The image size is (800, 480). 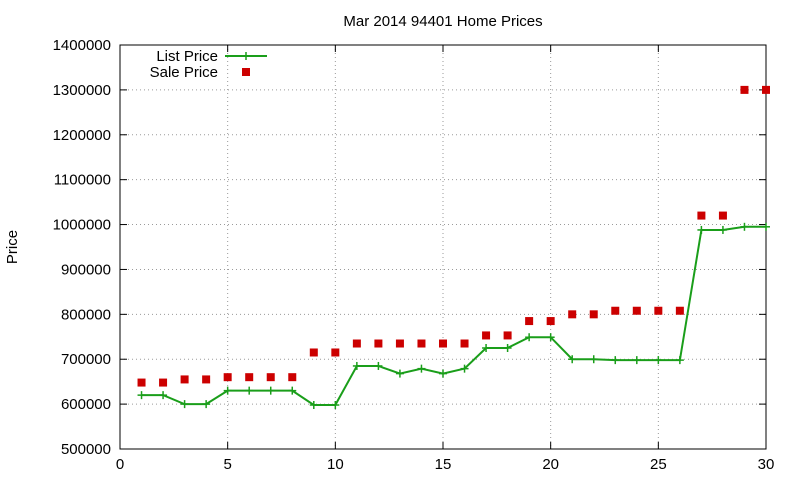 I want to click on x-tick-label: 15, so click(x=443, y=464).